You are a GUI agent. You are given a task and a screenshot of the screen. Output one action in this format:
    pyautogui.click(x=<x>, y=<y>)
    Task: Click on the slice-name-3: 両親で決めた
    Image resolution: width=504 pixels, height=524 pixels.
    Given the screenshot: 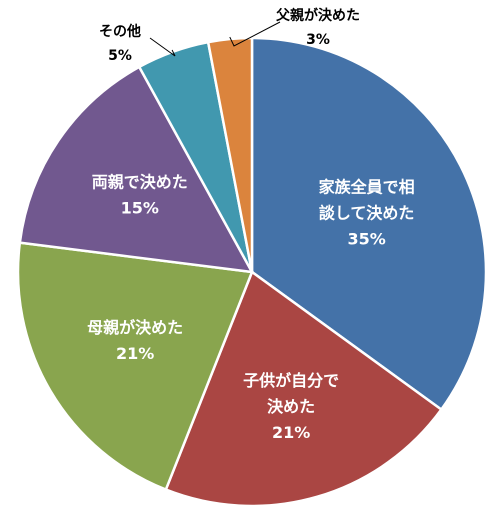 What is the action you would take?
    pyautogui.click(x=140, y=181)
    